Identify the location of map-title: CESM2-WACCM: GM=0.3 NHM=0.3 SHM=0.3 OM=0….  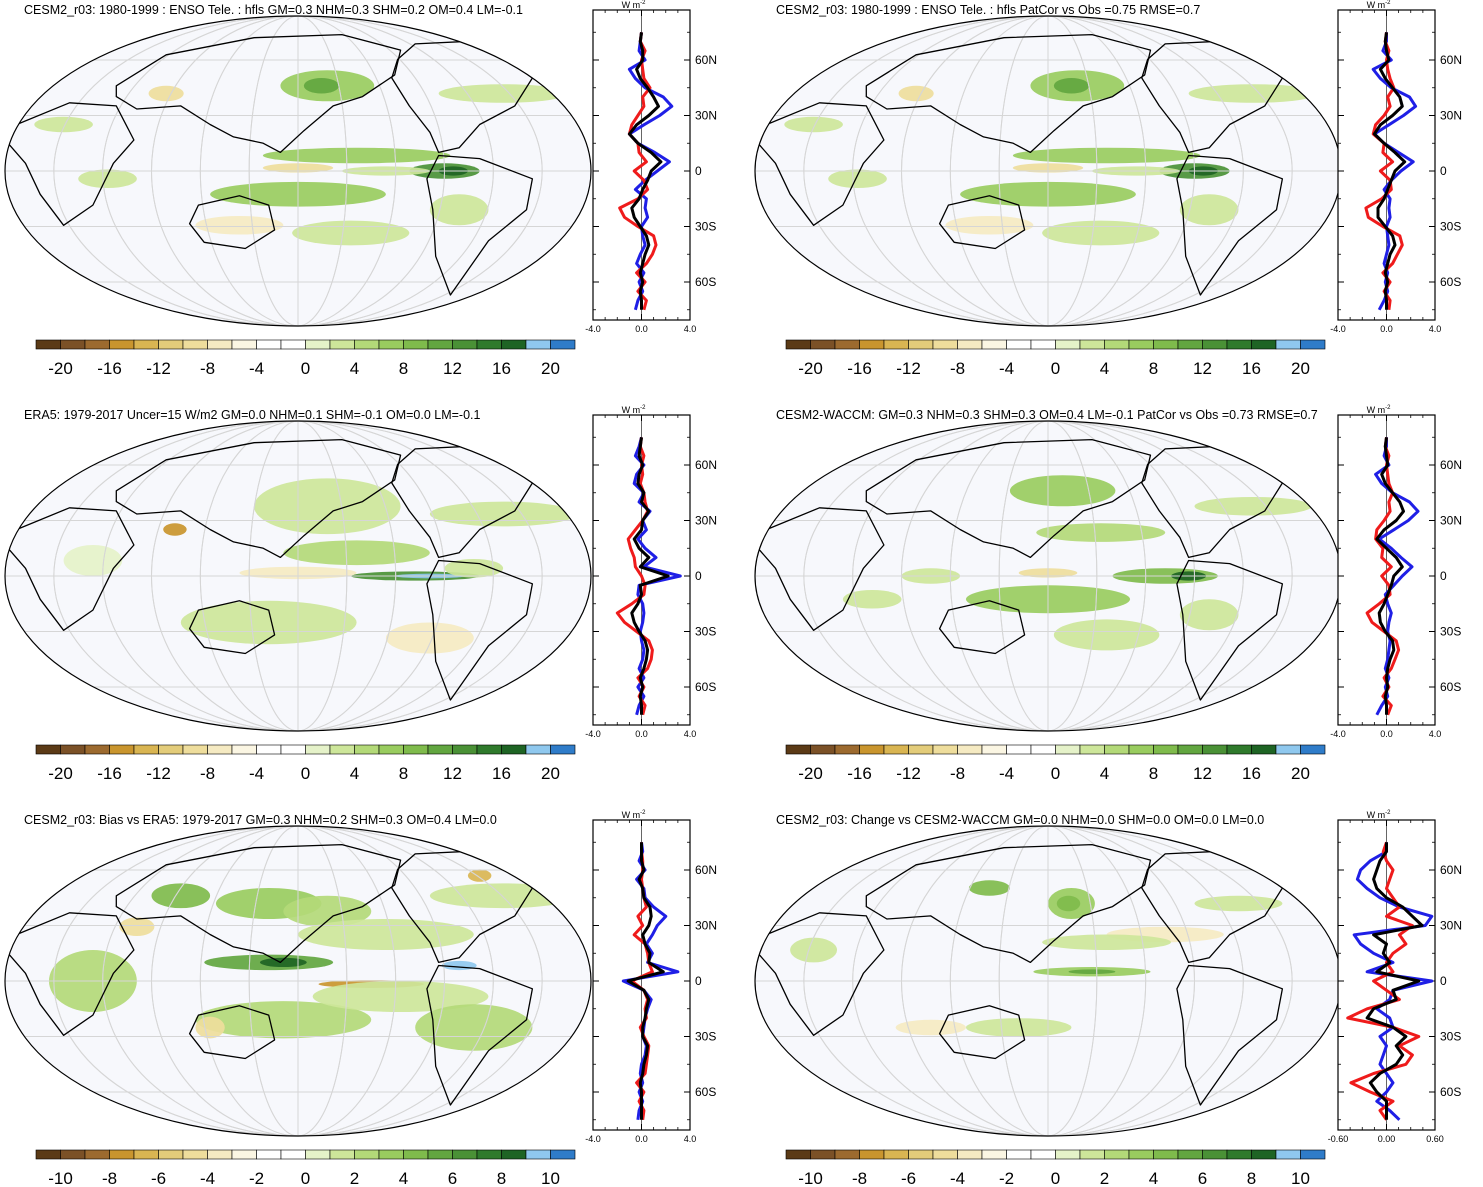
(1047, 415).